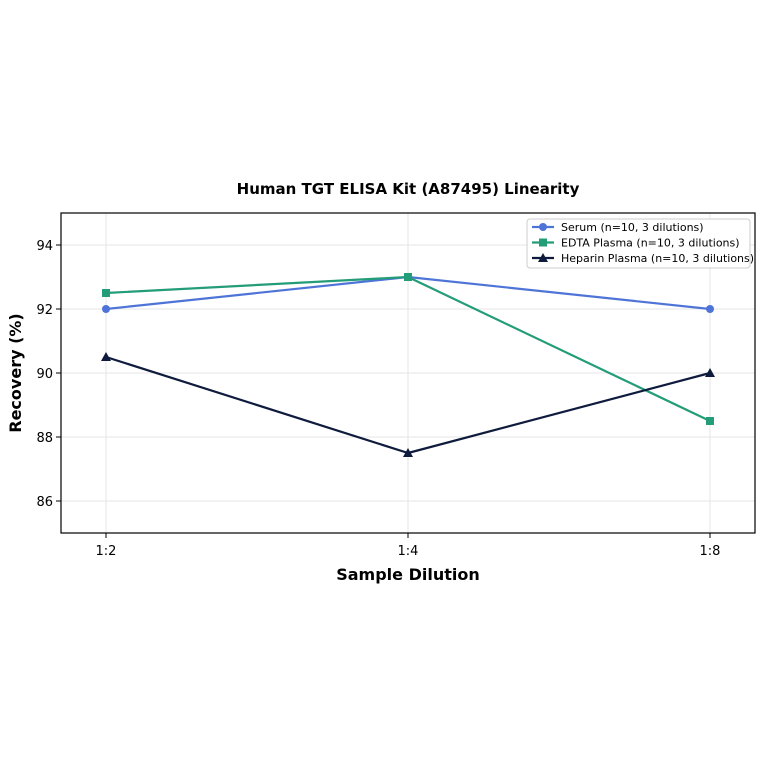  Describe the element at coordinates (632, 227) in the screenshot. I see `legend-label: Serum (n=10, 3 dilutions)` at that location.